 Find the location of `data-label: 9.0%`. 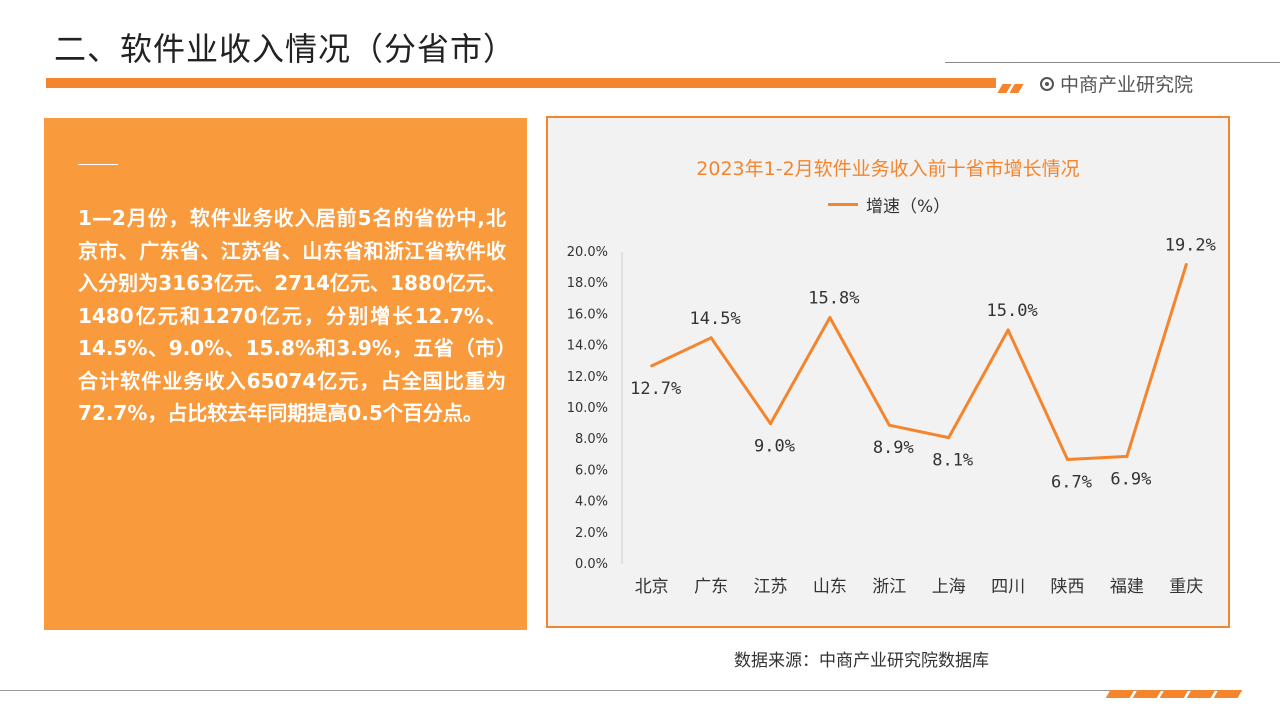

data-label: 9.0% is located at coordinates (774, 447).